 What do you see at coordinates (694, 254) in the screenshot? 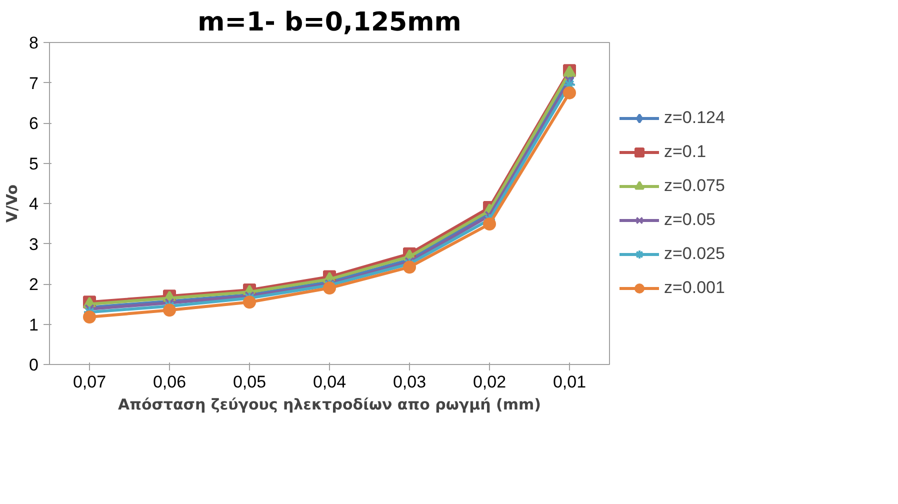
I see `legend-label: z=0.025` at bounding box center [694, 254].